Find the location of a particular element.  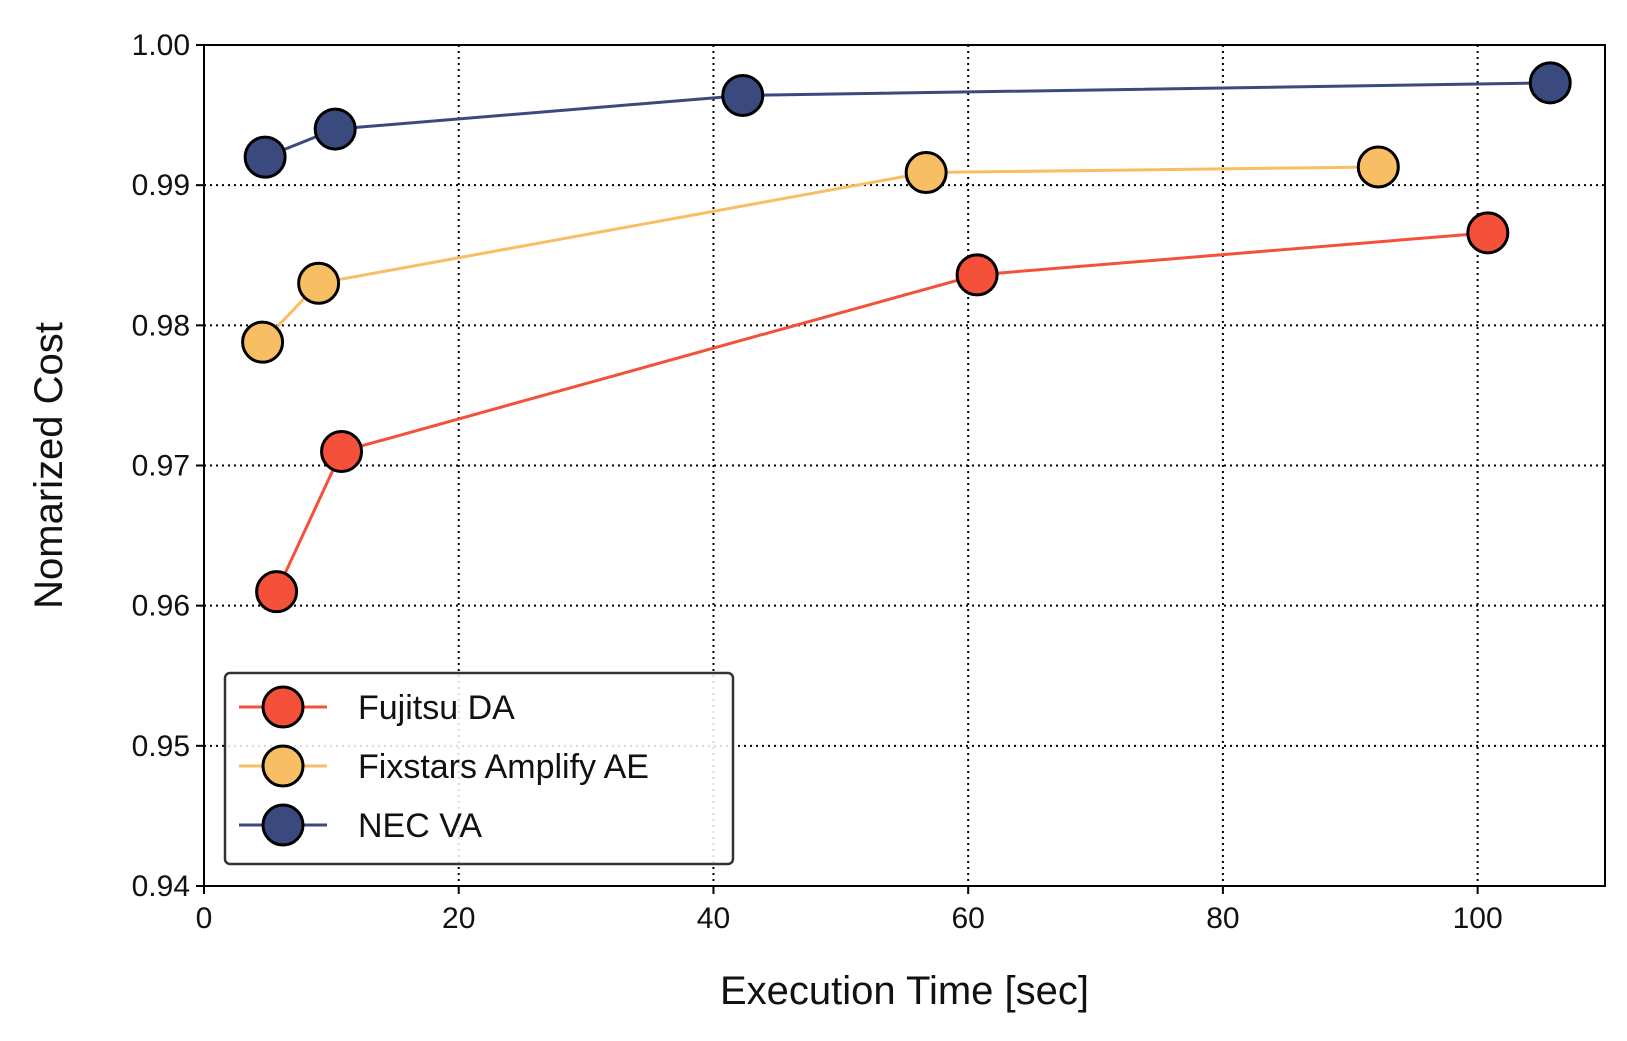

x-tick-label: 100 is located at coordinates (1478, 918).